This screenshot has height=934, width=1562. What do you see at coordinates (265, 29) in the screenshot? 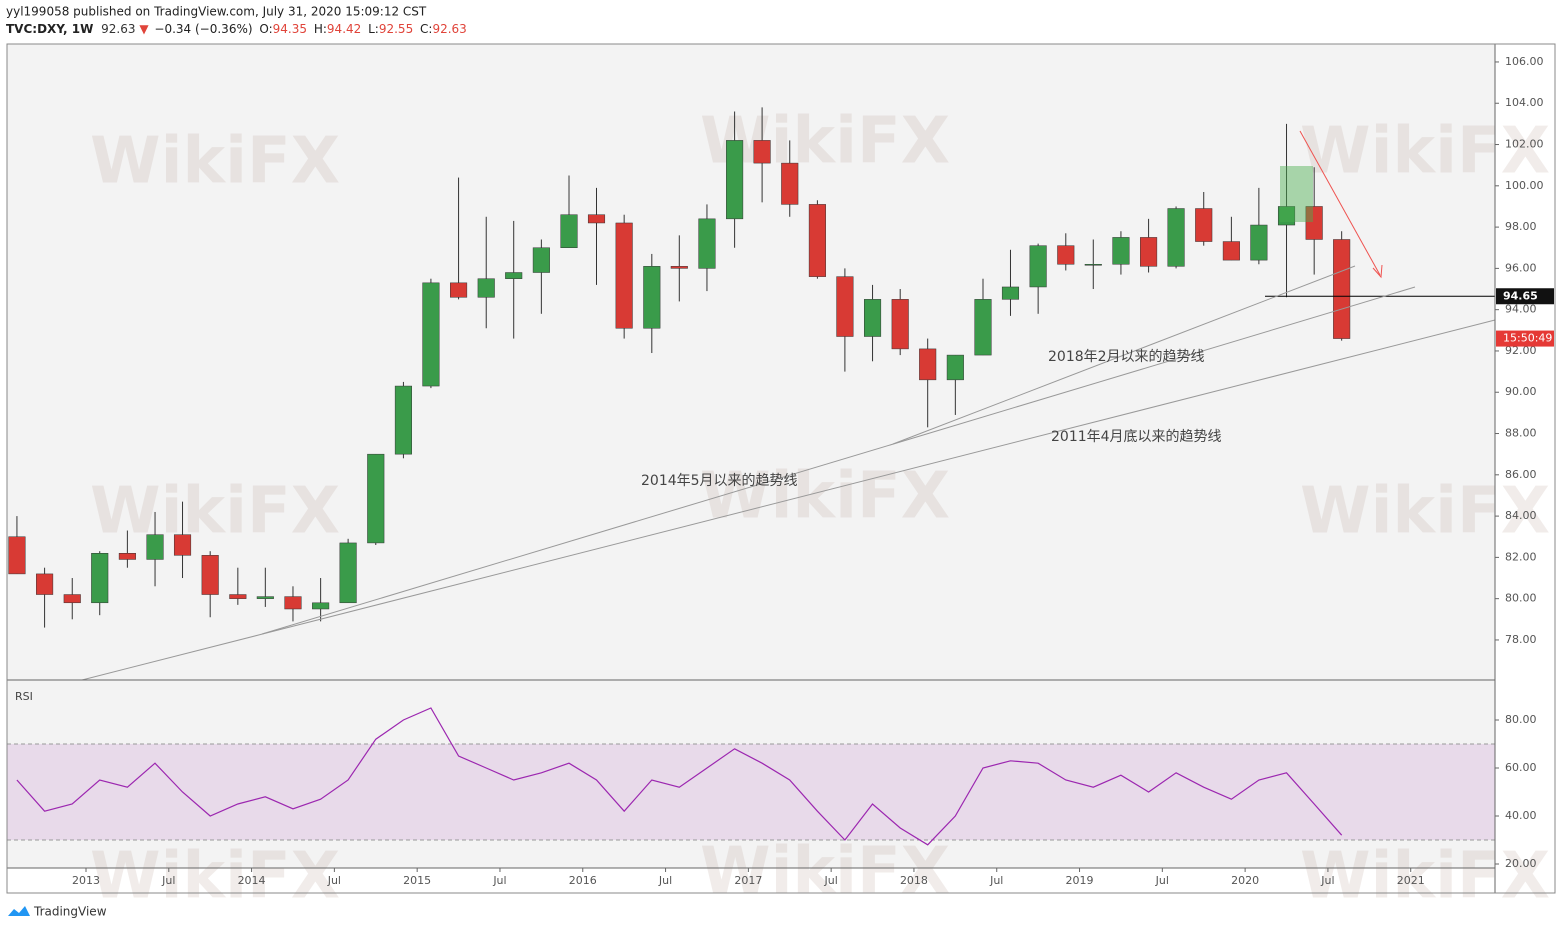
I see `ohlc-label: O:` at bounding box center [265, 29].